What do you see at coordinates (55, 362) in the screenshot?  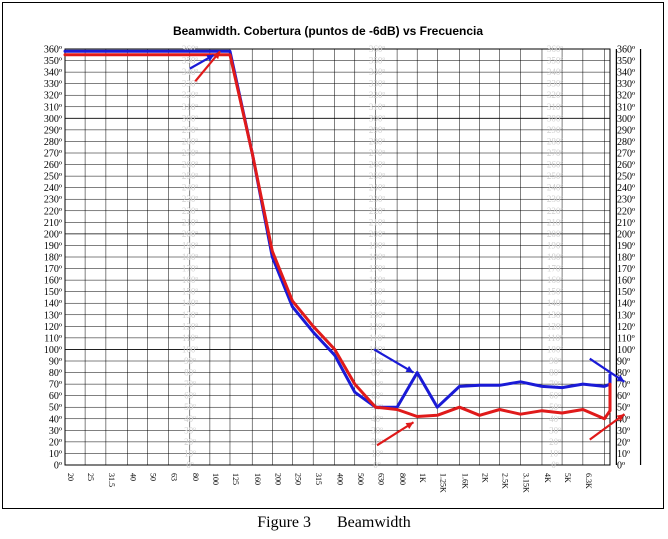 I see `y-tick-label: 90º` at bounding box center [55, 362].